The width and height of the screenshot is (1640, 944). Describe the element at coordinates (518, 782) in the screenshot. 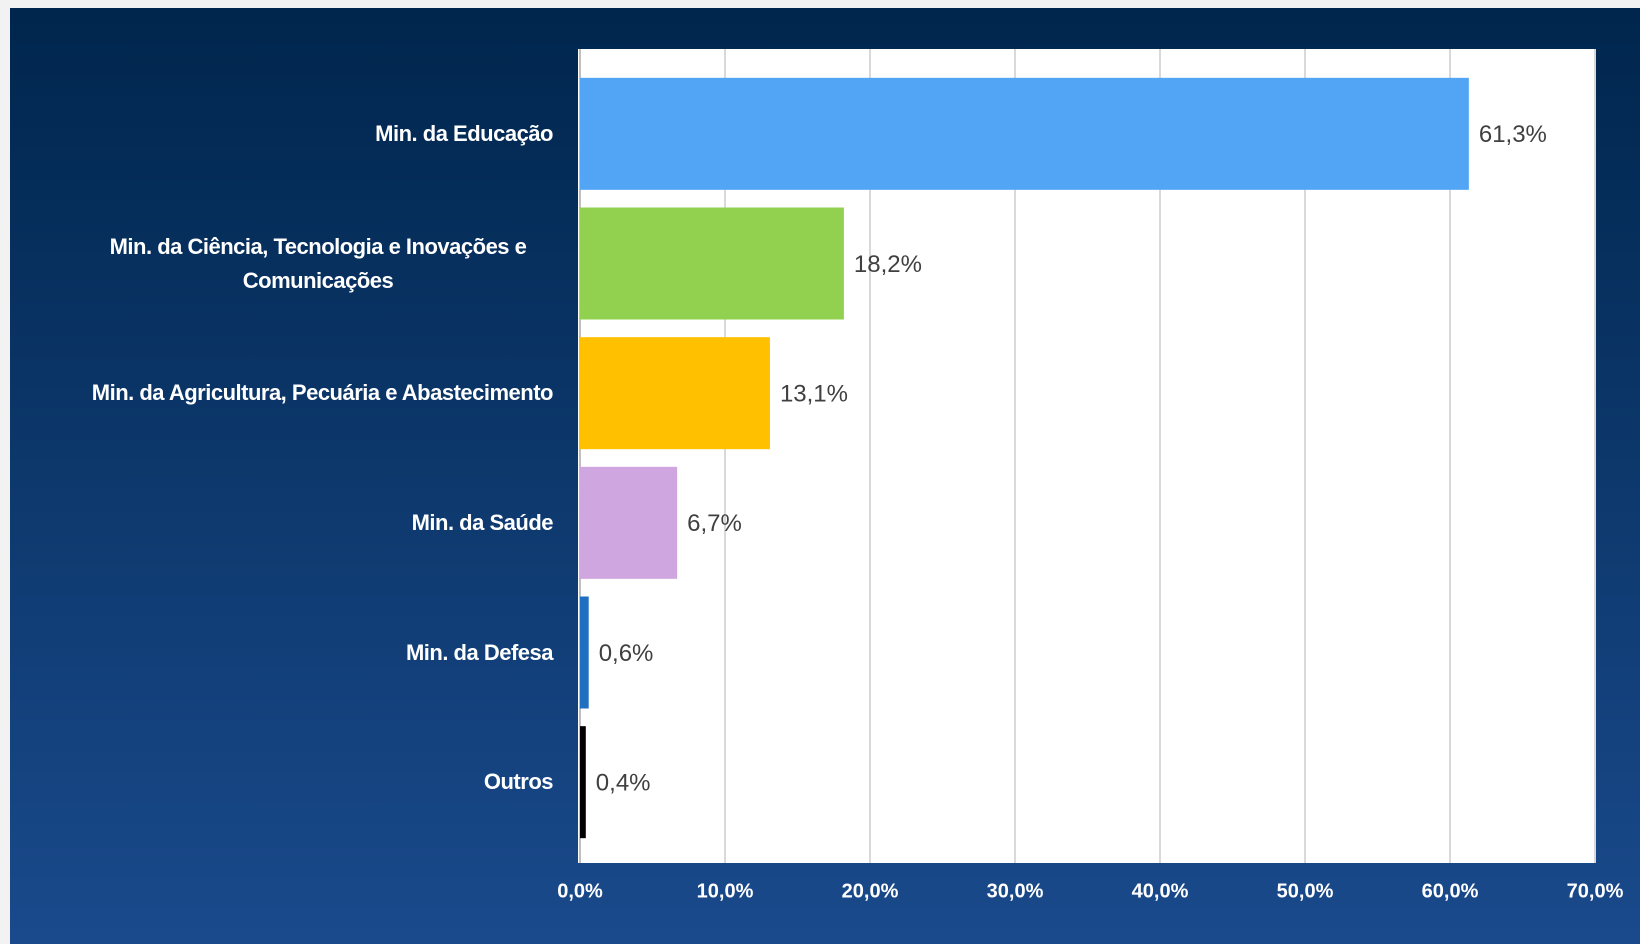

I see `y-tick-label: Outros` at that location.